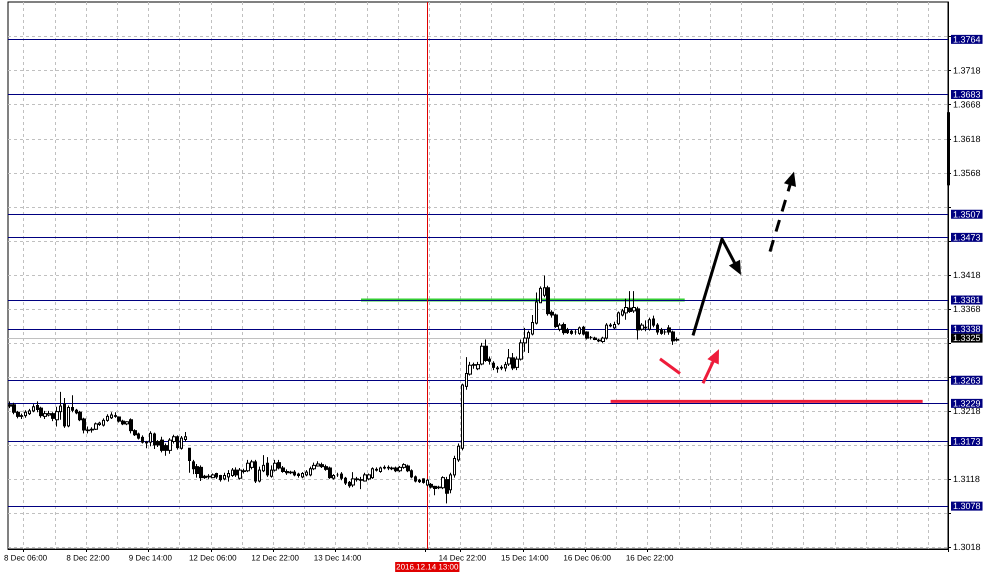 The height and width of the screenshot is (585, 991). Describe the element at coordinates (967, 237) in the screenshot. I see `ref-line-label: 1.3473` at that location.